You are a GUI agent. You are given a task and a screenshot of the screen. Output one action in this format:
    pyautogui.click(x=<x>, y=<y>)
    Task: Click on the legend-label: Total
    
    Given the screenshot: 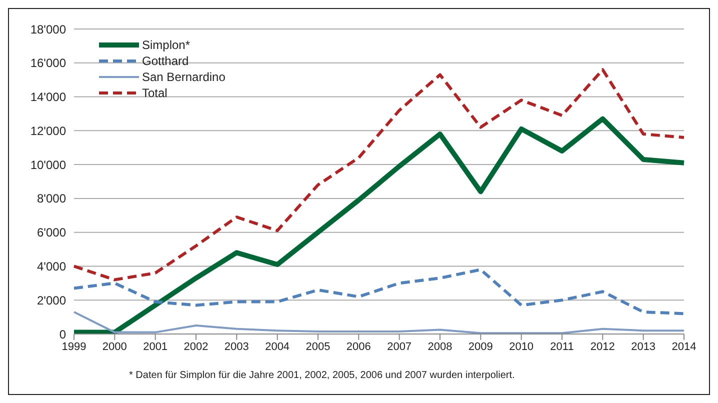 What is the action you would take?
    pyautogui.click(x=155, y=93)
    